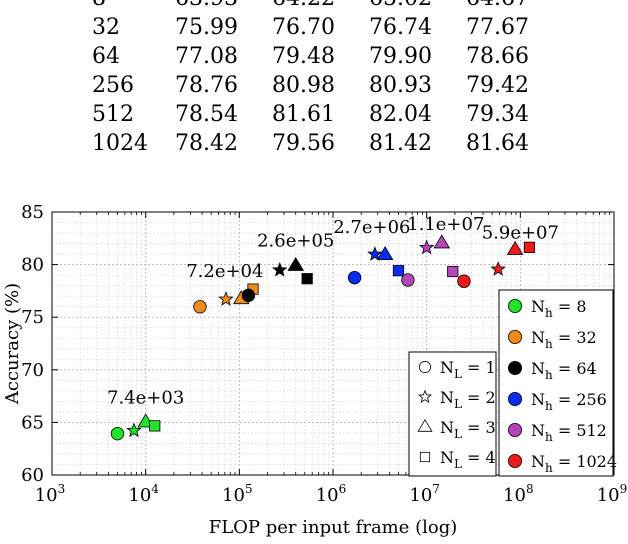  Describe the element at coordinates (497, 56) in the screenshot. I see `table-cell: 78.66` at that location.